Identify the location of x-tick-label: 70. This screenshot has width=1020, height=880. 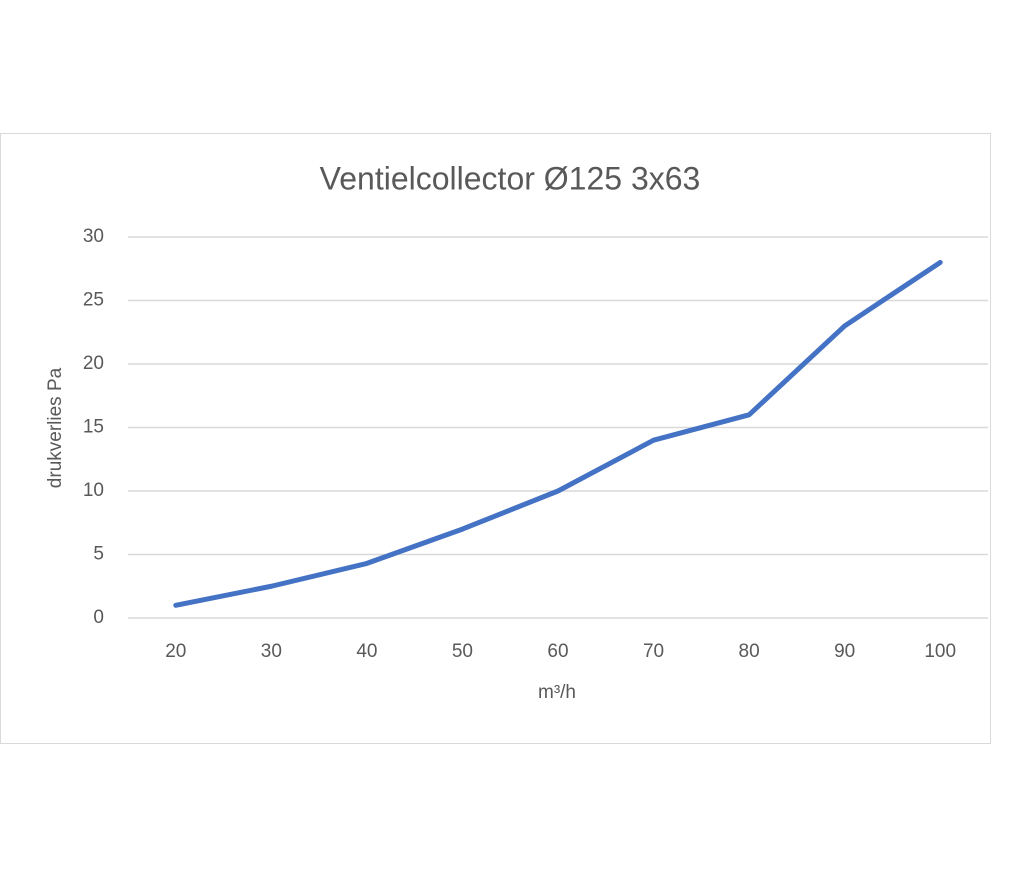
(653, 651).